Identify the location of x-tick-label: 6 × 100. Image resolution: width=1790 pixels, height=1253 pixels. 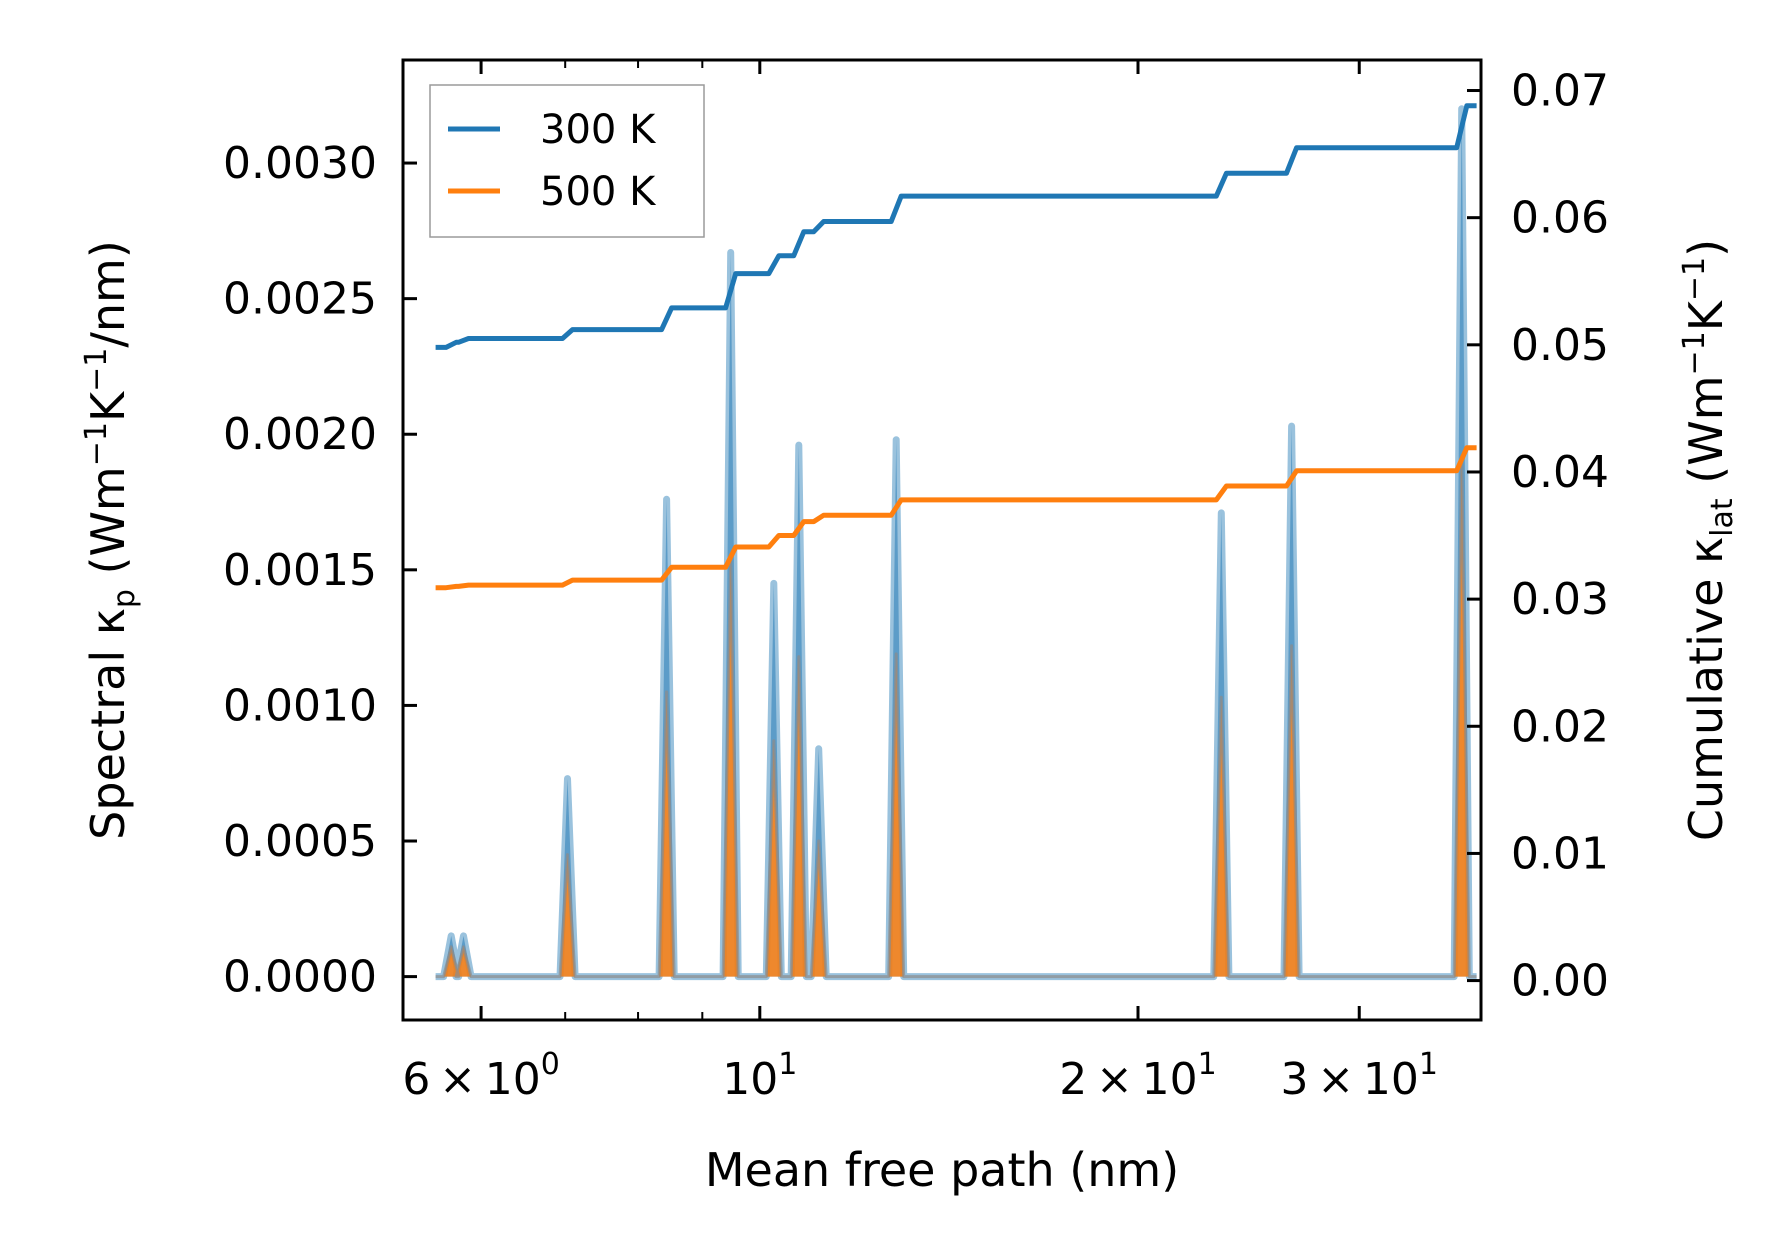
(481, 1076).